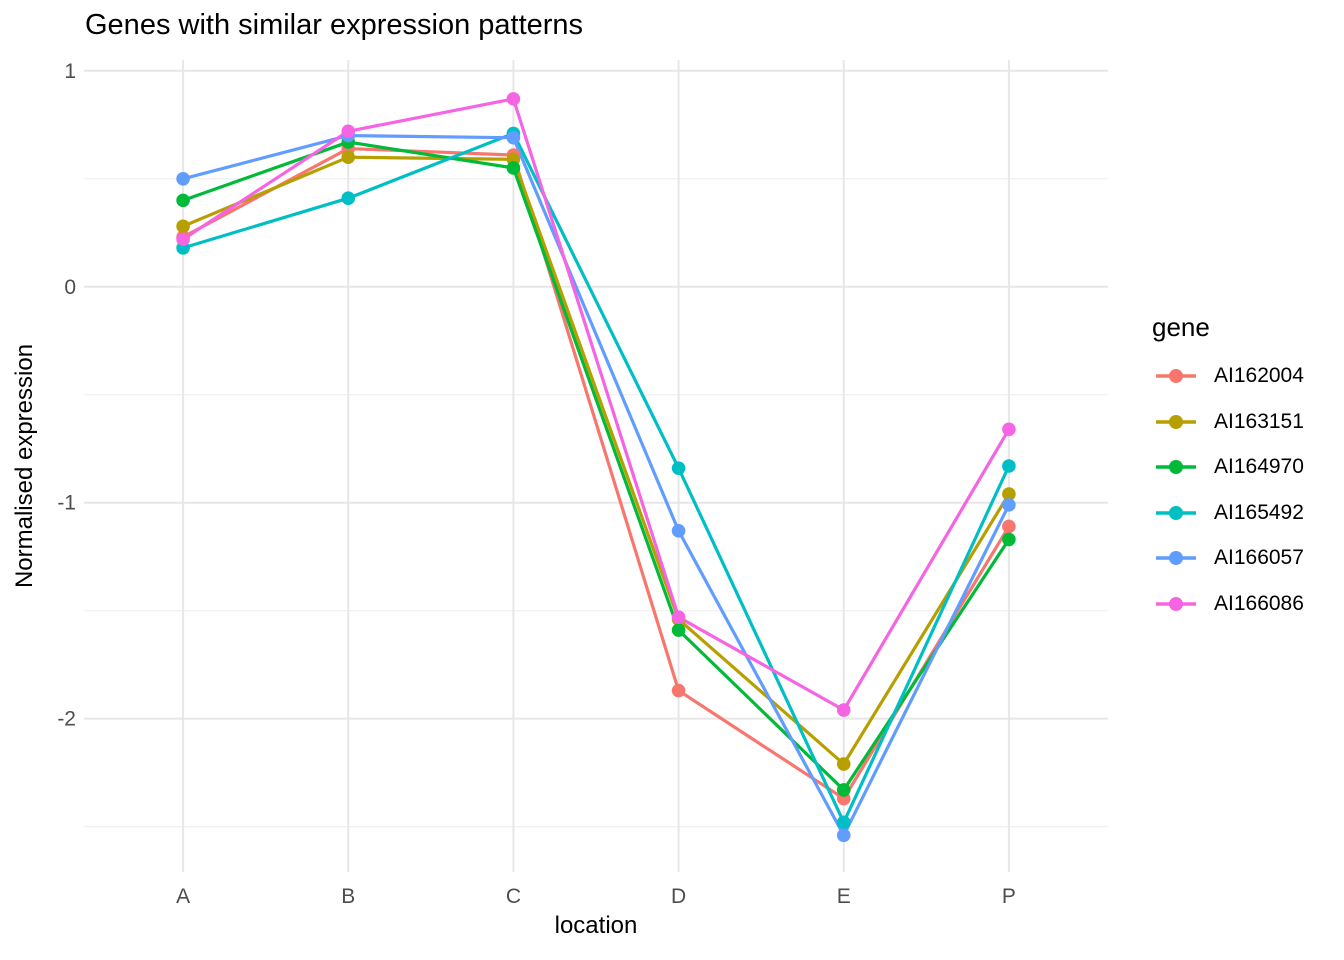  What do you see at coordinates (678, 468) in the screenshot?
I see `data-point-AI165492-D` at bounding box center [678, 468].